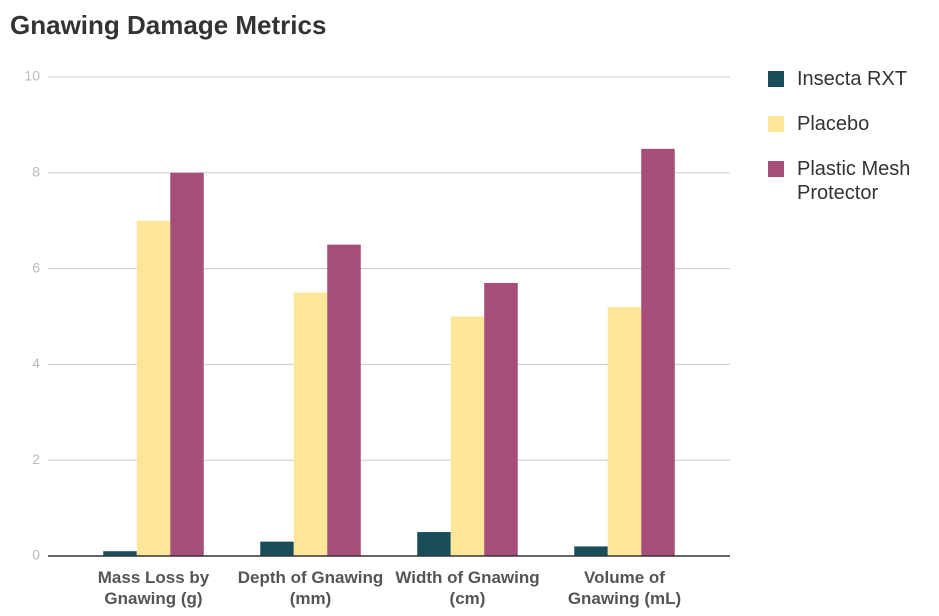 This screenshot has width=939, height=616. Describe the element at coordinates (624, 588) in the screenshot. I see `x-tick-label: Volume of Gnawing (mL)` at that location.